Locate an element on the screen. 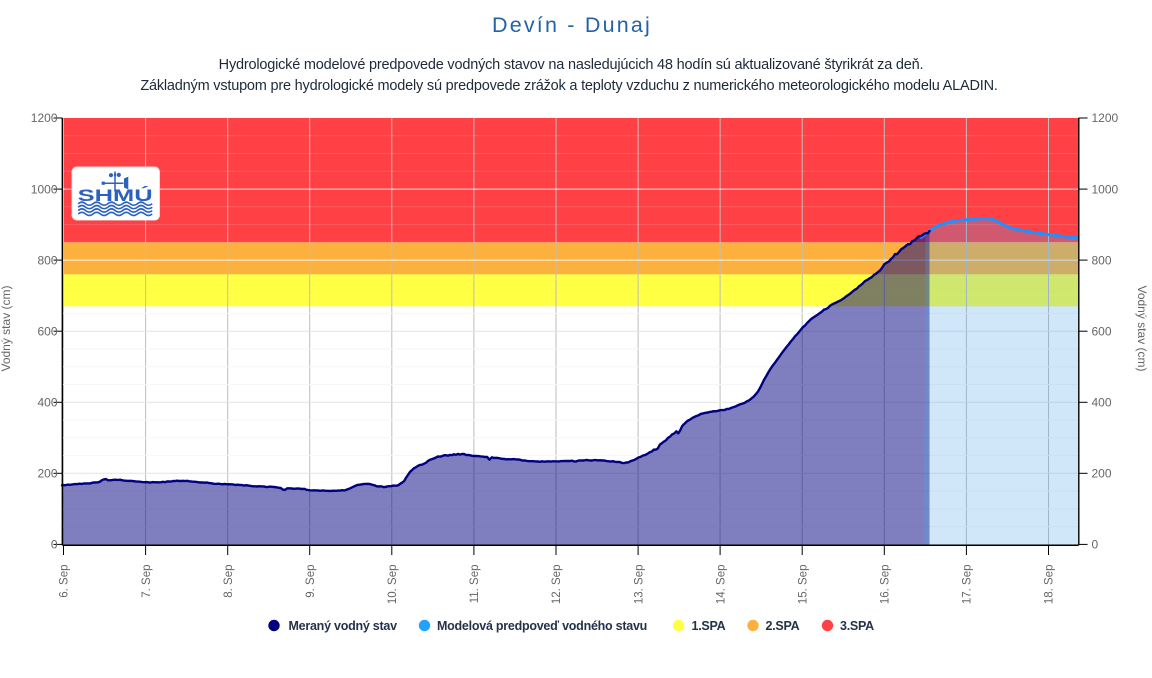 This screenshot has height=678, width=1152. svg-text: 2.SPA is located at coordinates (783, 626).